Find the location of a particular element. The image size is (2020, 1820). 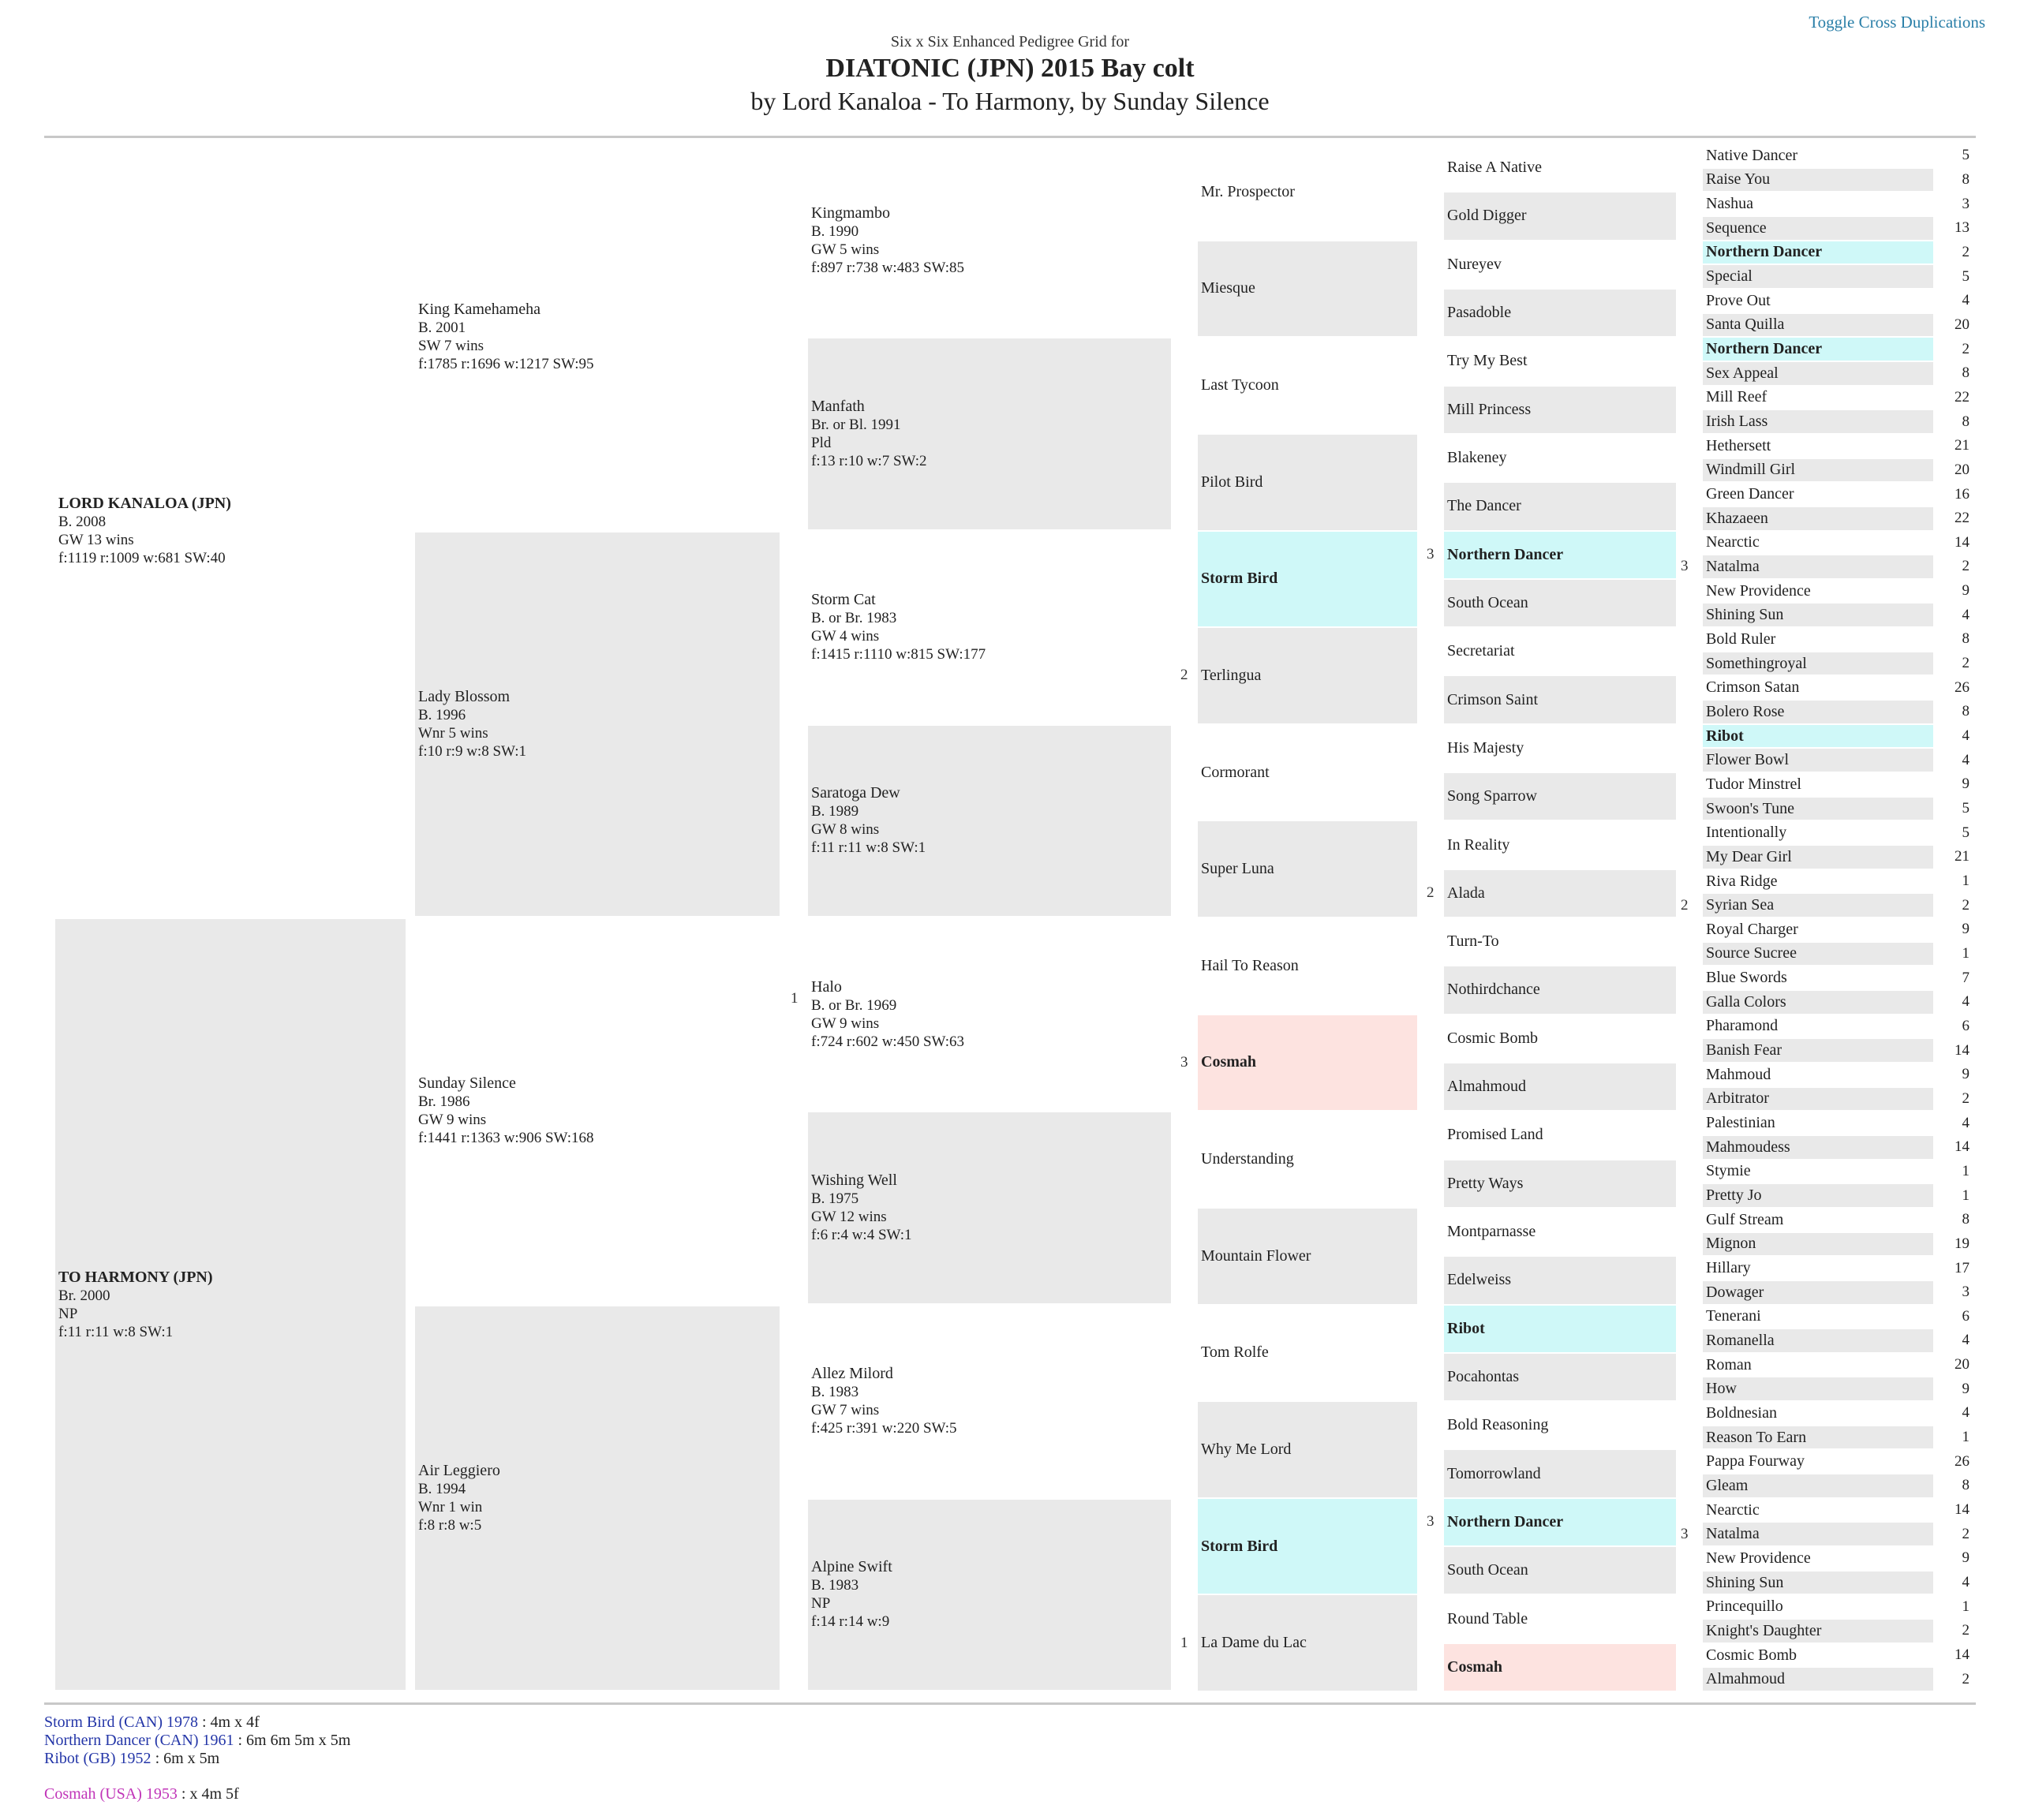

horse-cell-col6: Nearctic is located at coordinates (1818, 543).